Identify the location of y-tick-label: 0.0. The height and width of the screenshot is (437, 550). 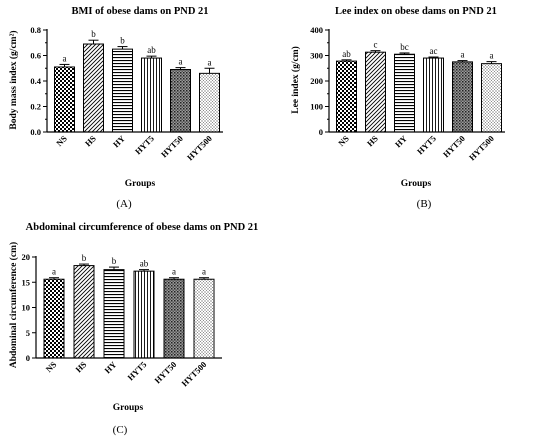
(35, 132).